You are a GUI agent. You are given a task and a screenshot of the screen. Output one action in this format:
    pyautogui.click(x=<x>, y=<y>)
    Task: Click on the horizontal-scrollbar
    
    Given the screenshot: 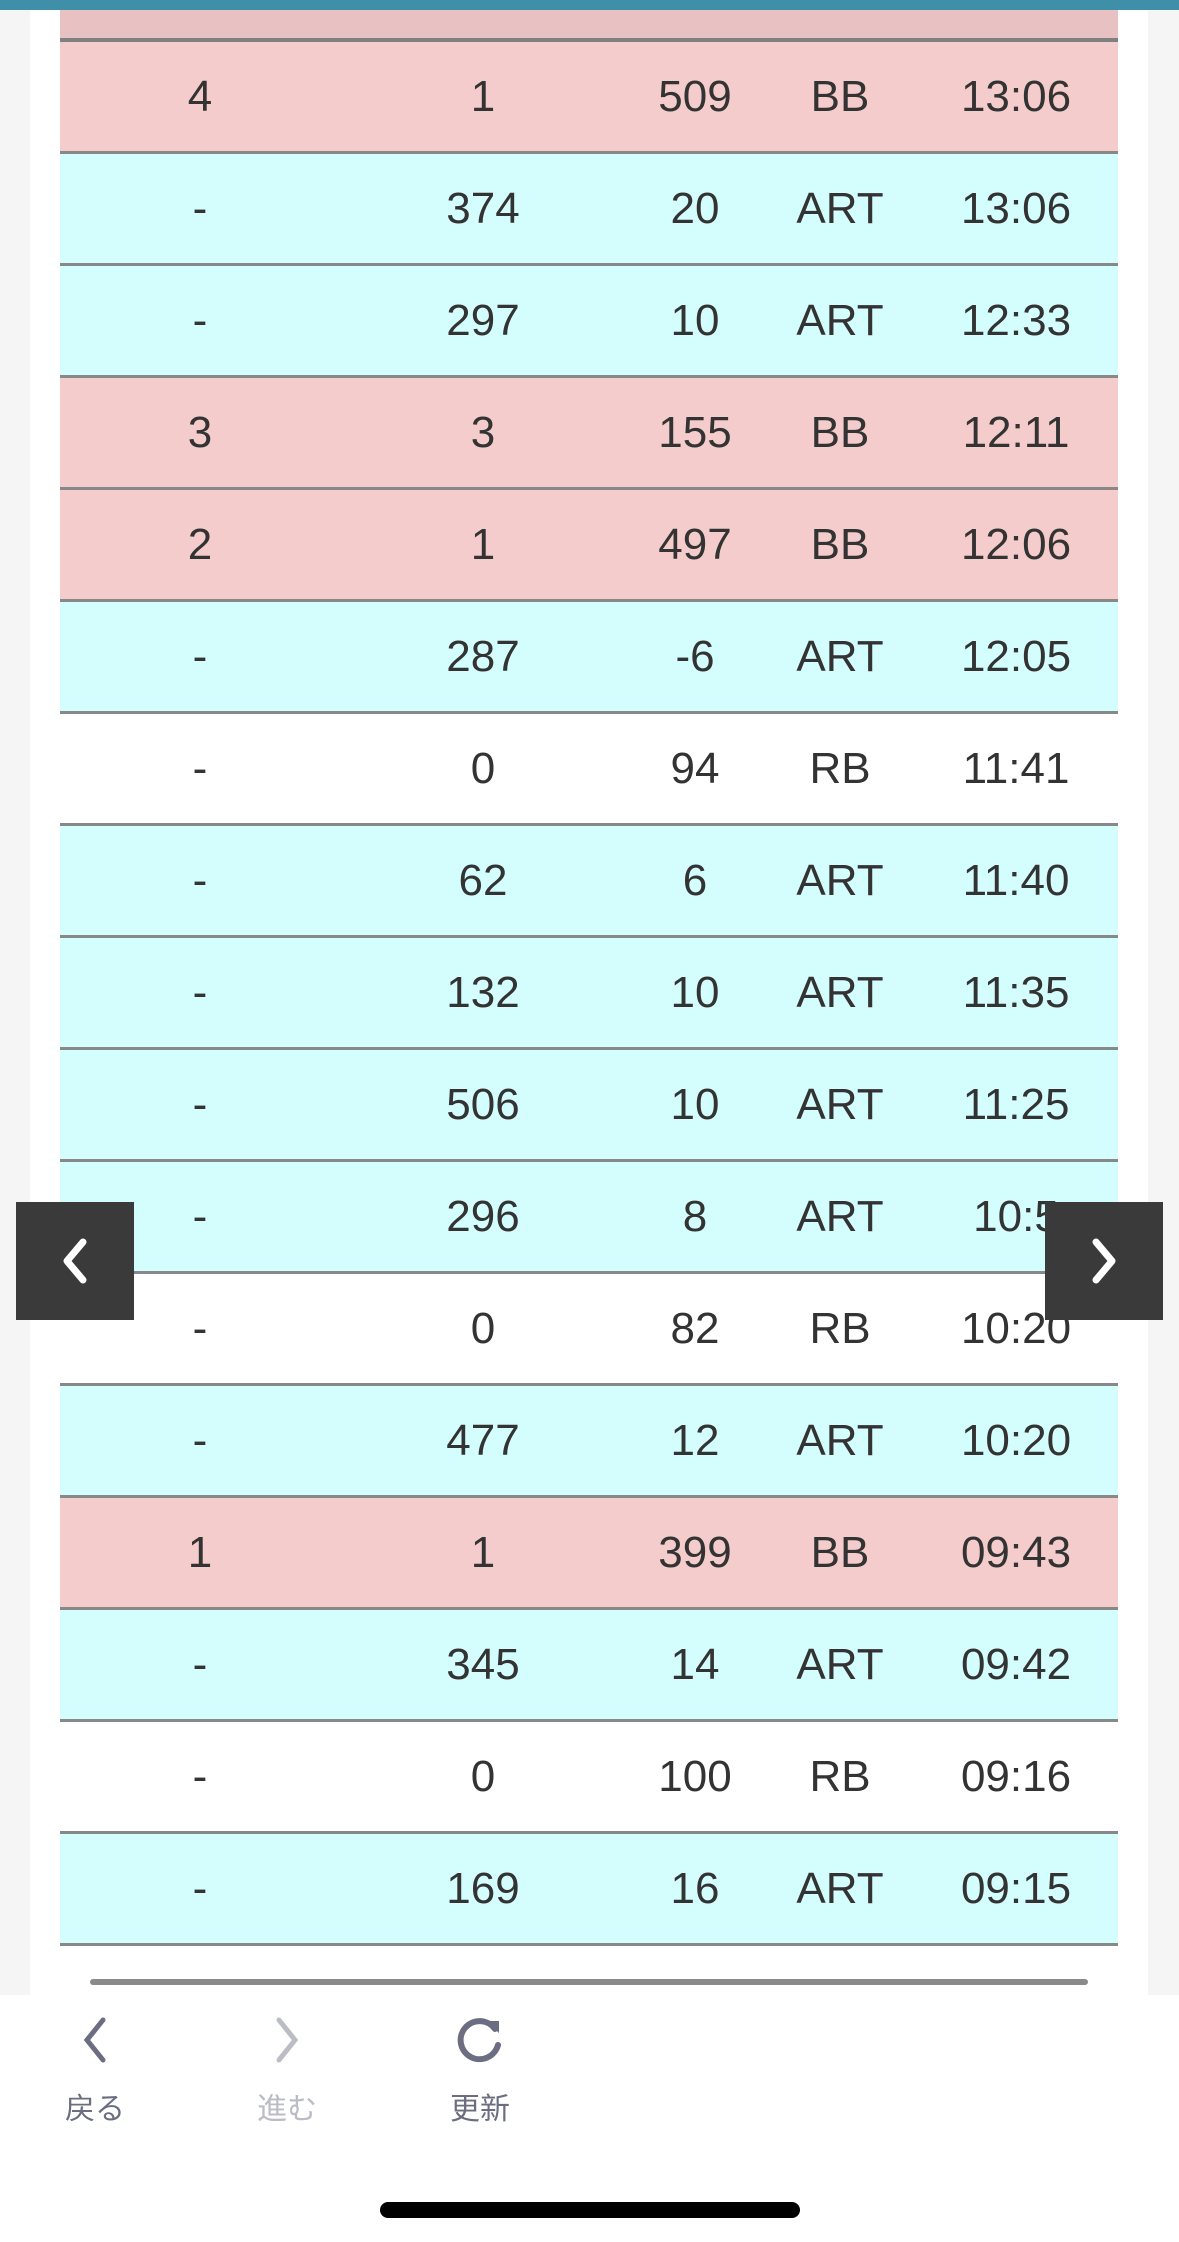 What is the action you would take?
    pyautogui.click(x=589, y=1982)
    